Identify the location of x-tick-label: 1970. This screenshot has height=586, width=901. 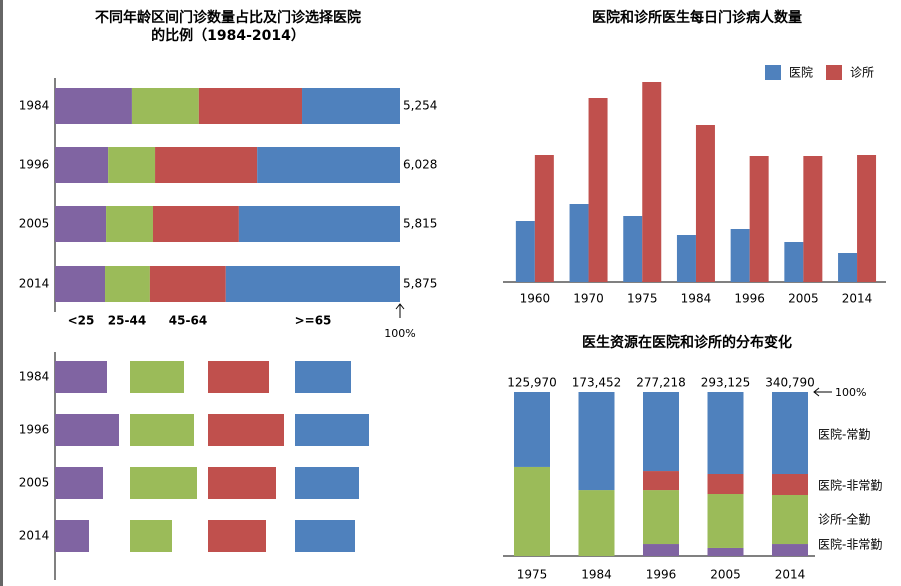
(588, 299).